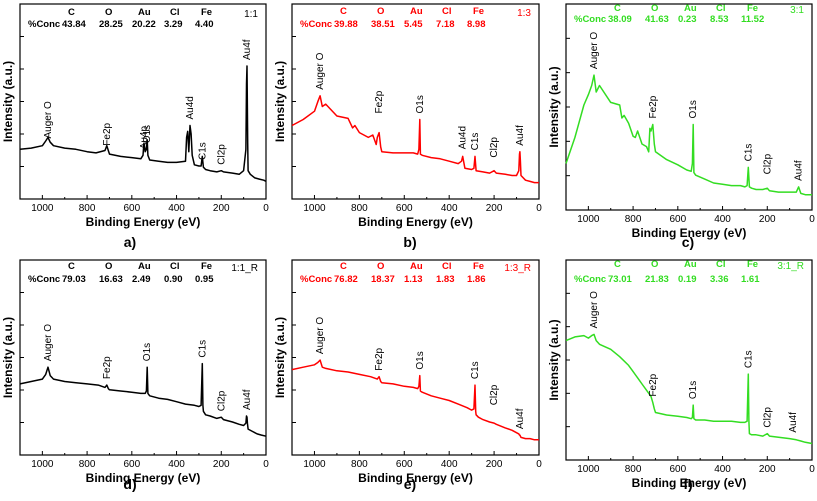  Describe the element at coordinates (74, 279) in the screenshot. I see `composition-value: 79.03` at that location.